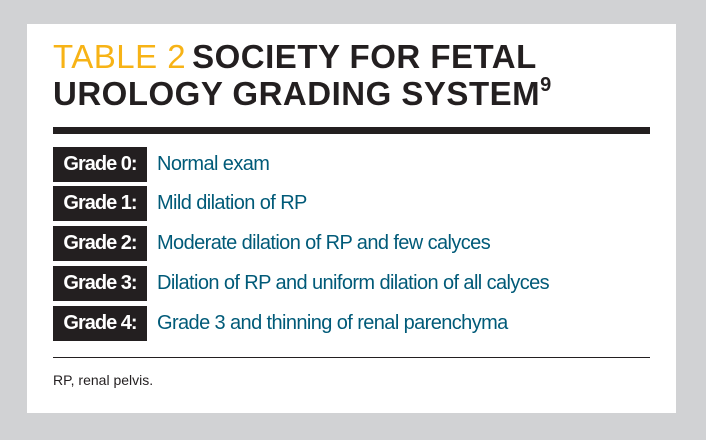 Image resolution: width=706 pixels, height=440 pixels. Describe the element at coordinates (324, 243) in the screenshot. I see `grade-description: Moderate dilation of RP and few calyces` at that location.